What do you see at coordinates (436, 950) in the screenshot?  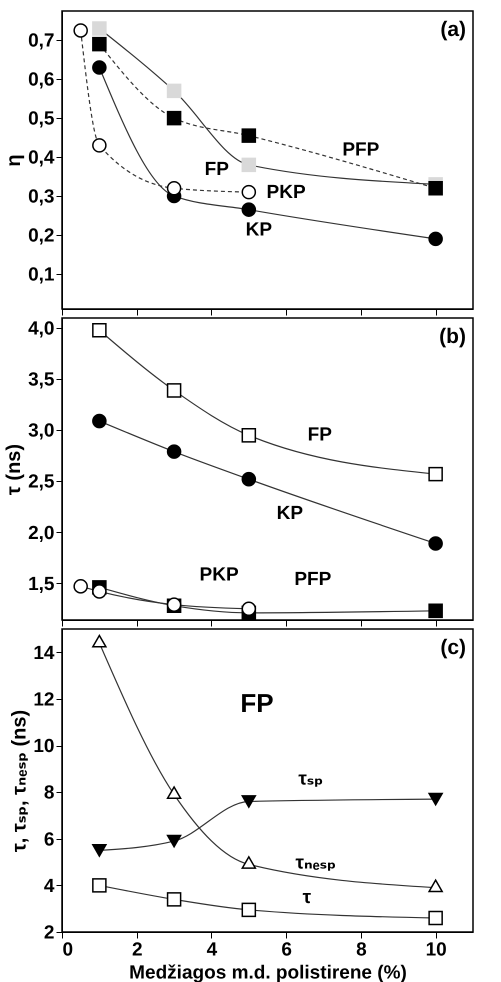 I see `x-tick-label: 10` at bounding box center [436, 950].